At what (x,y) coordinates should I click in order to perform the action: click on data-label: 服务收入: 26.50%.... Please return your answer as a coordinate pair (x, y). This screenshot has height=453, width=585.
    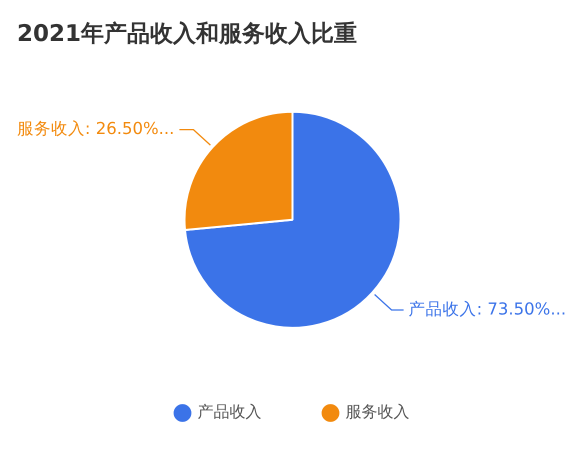
    Looking at the image, I should click on (95, 128).